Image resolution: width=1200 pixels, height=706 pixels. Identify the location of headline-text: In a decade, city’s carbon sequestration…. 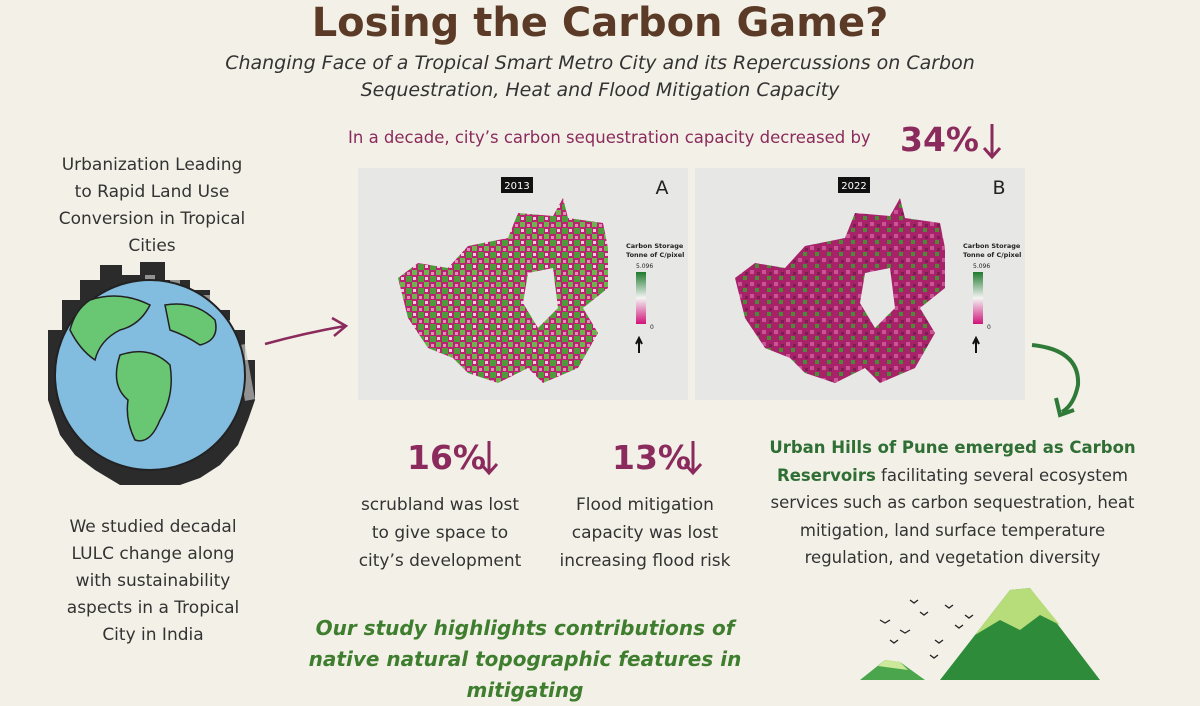
(609, 137).